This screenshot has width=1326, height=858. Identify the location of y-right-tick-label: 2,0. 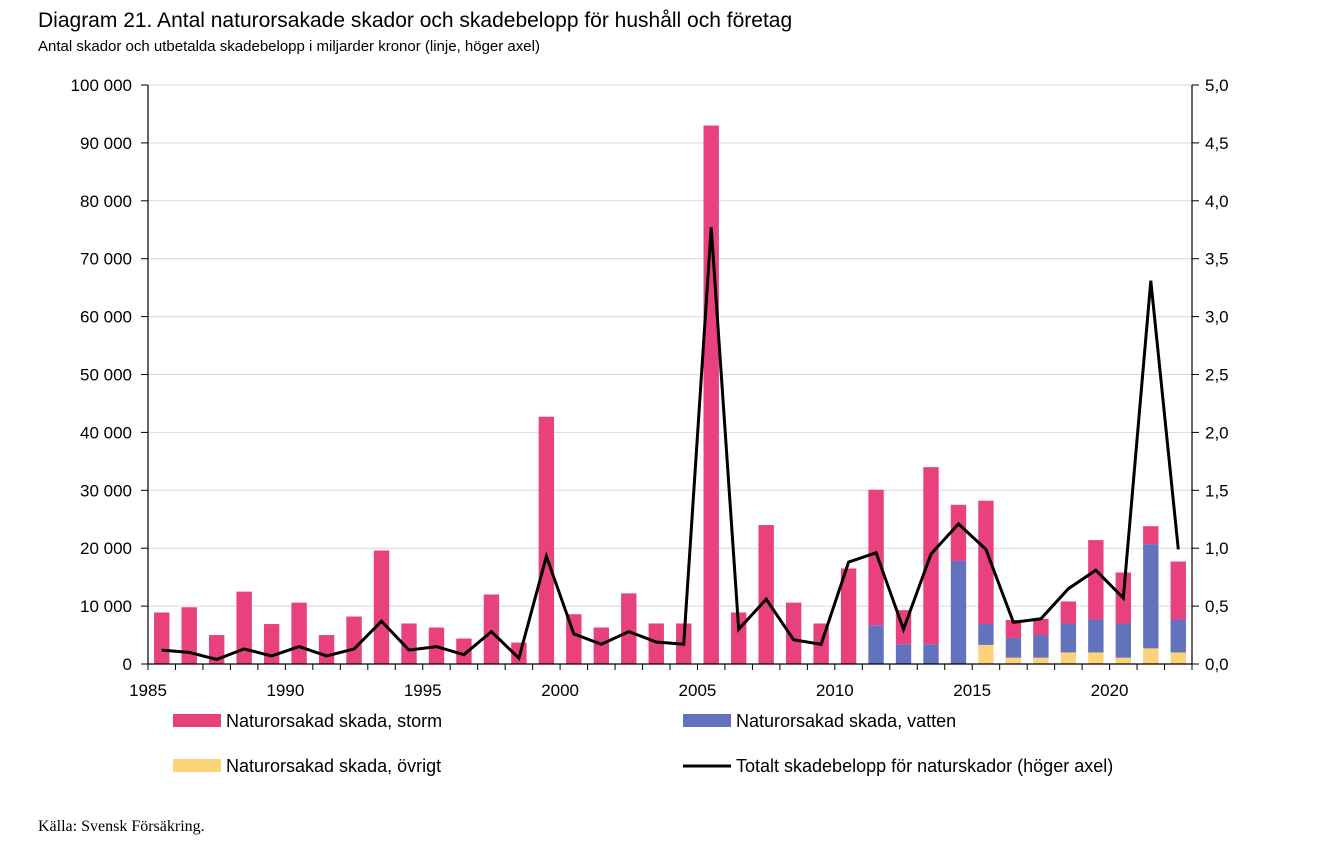
(1217, 432).